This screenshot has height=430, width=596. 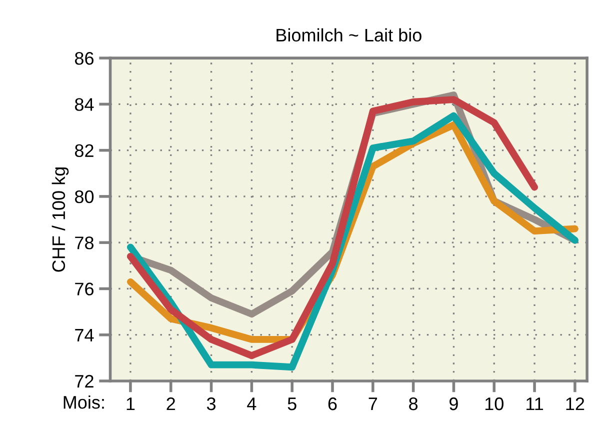 I want to click on x-tick-label: 9, so click(x=454, y=403).